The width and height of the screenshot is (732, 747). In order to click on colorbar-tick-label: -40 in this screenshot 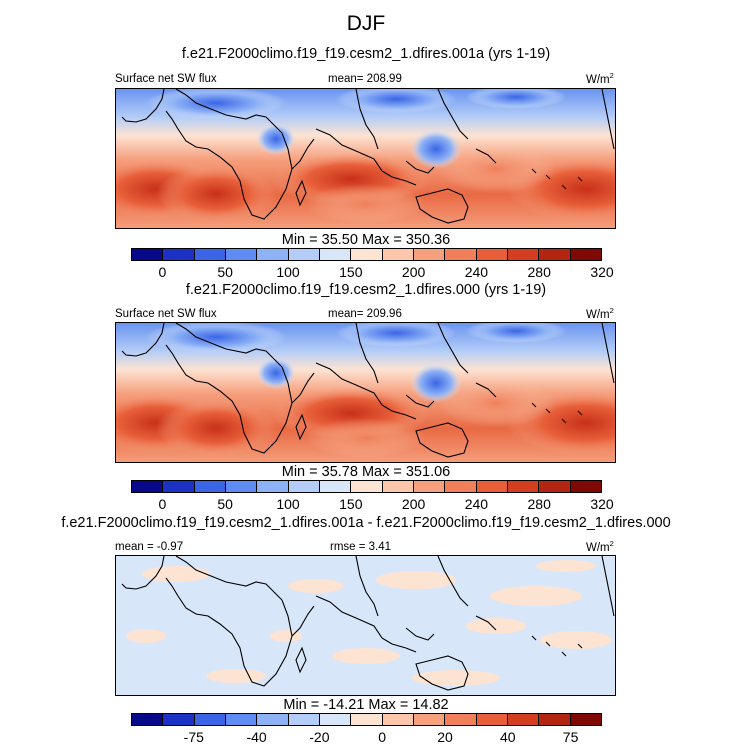, I will do `click(256, 737)`.